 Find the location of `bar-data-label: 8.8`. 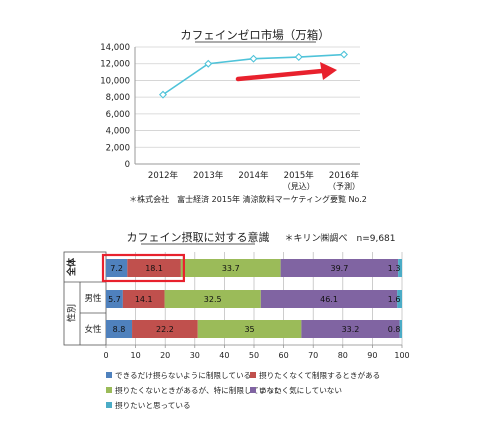

bar-data-label: 8.8 is located at coordinates (119, 329).